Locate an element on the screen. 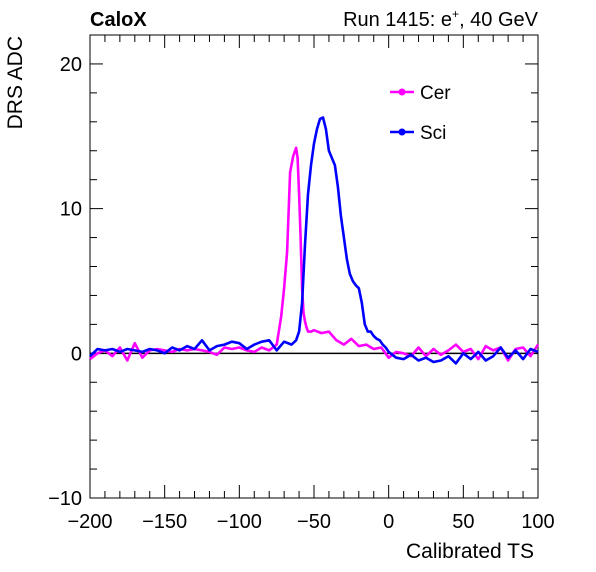  x-tick-label: −200 is located at coordinates (89, 522).